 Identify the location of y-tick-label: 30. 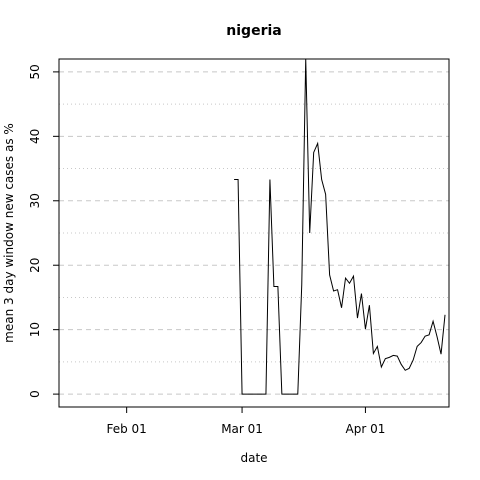
(35, 200).